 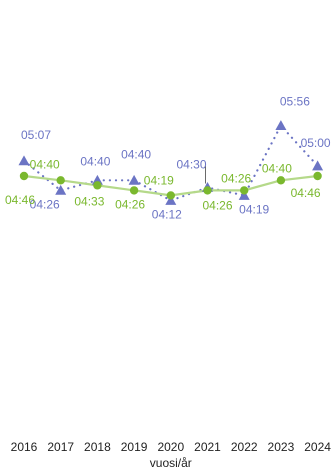 What do you see at coordinates (207, 447) in the screenshot?
I see `x-tick-label: 2021` at bounding box center [207, 447].